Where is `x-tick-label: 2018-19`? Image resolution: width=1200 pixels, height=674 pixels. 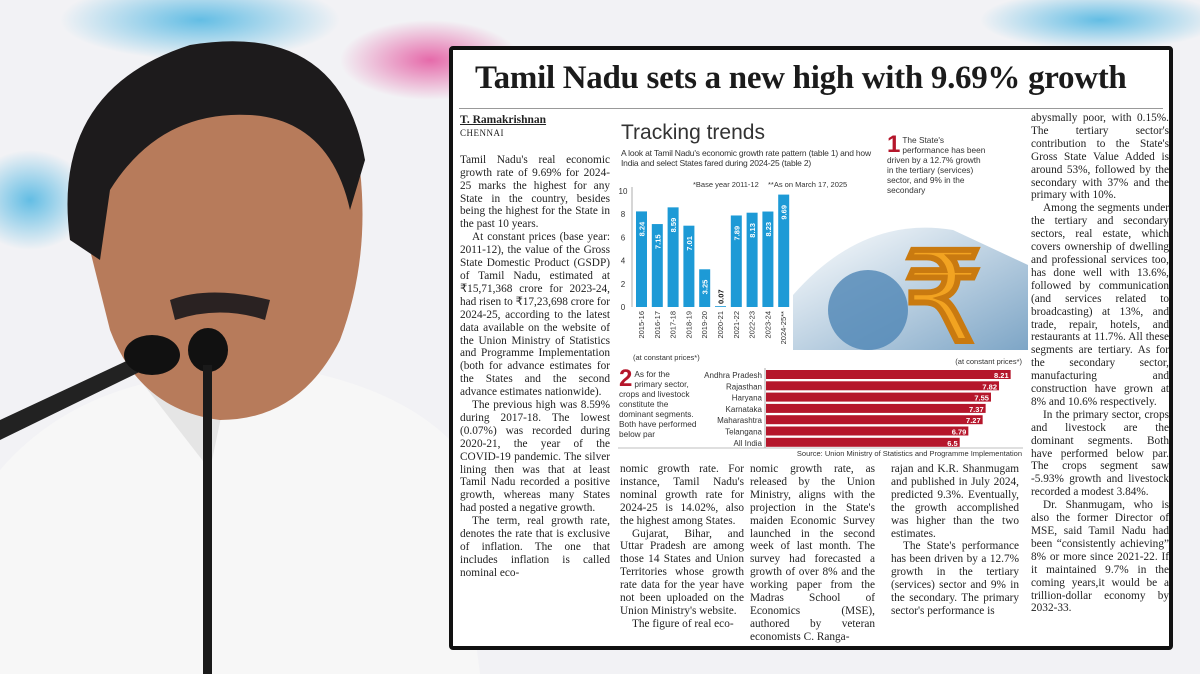 x-tick-label: 2018-19 is located at coordinates (688, 325).